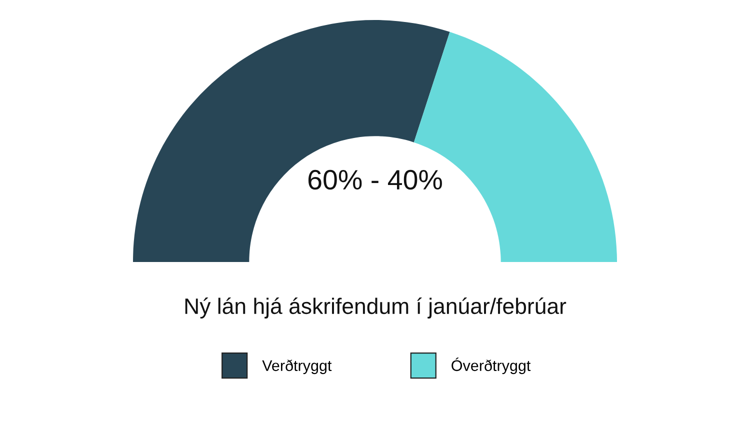 The width and height of the screenshot is (750, 422). Describe the element at coordinates (375, 307) in the screenshot. I see `text: Ný lán hjá áskrifendum í janúar/febrúar` at that location.